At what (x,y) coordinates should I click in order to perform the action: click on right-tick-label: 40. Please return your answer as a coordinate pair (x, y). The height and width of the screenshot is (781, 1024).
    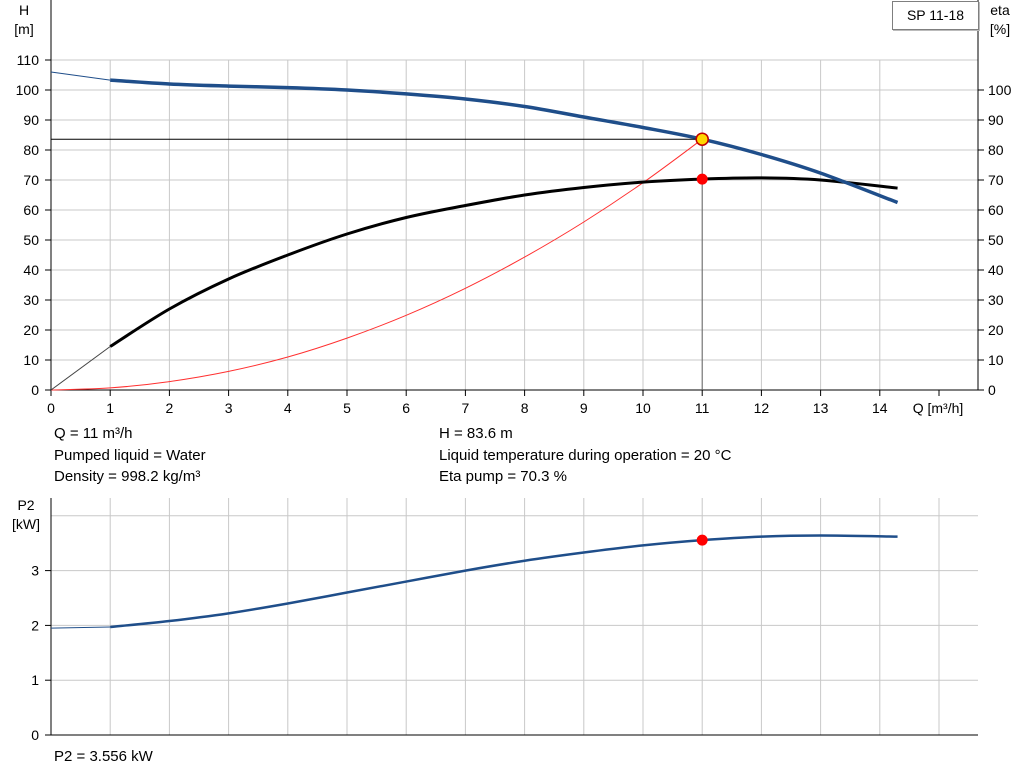
    Looking at the image, I should click on (996, 270).